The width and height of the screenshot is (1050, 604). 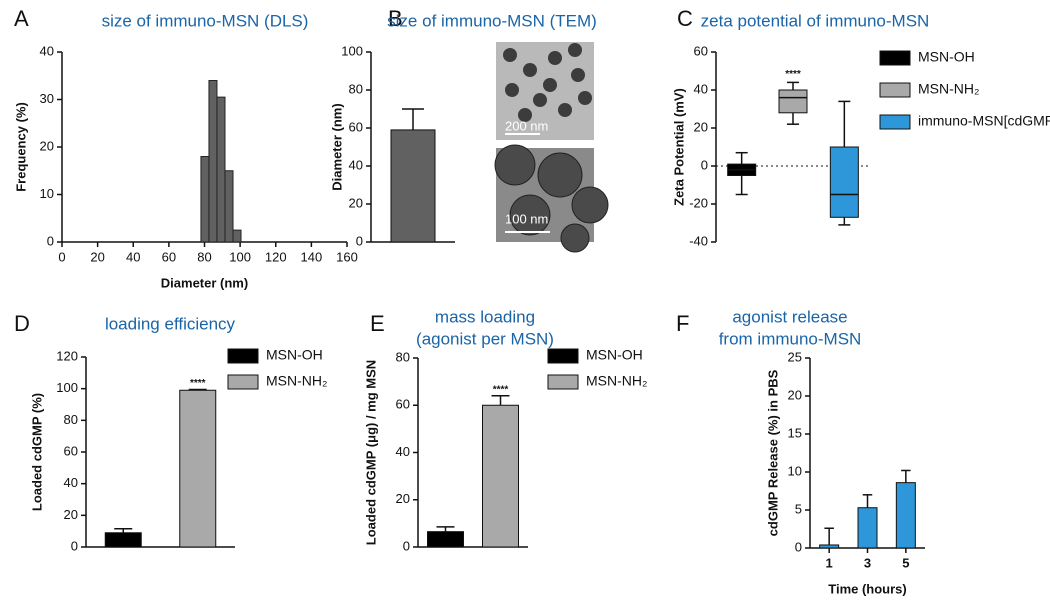 I want to click on x-tick-label: 80, so click(x=204, y=256).